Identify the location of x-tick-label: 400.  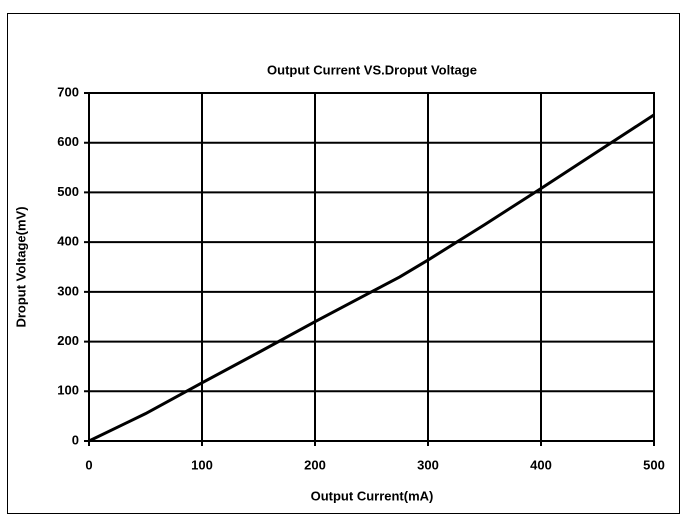
(541, 464).